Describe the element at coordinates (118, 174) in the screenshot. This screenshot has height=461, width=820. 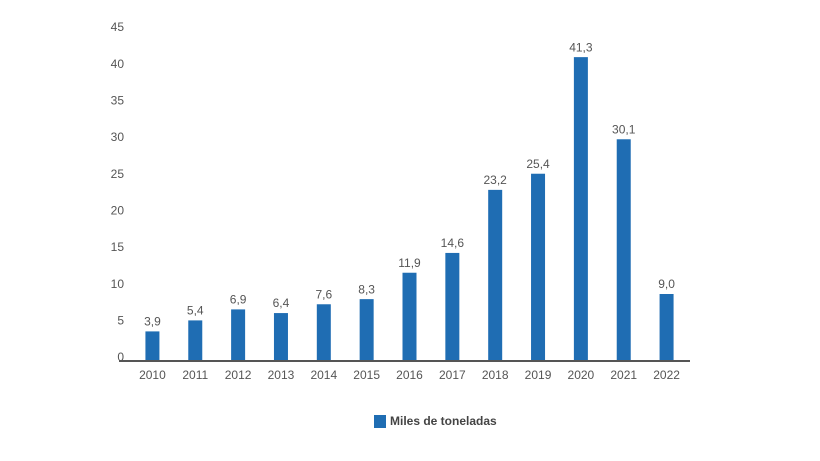
I see `y-tick-label: 25` at that location.